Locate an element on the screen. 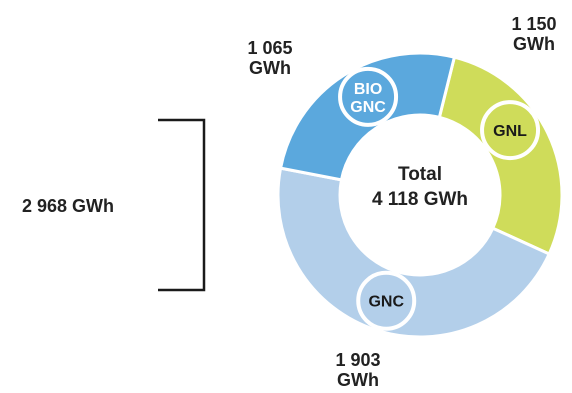 This screenshot has height=393, width=572. grouping-bracket is located at coordinates (182, 205).